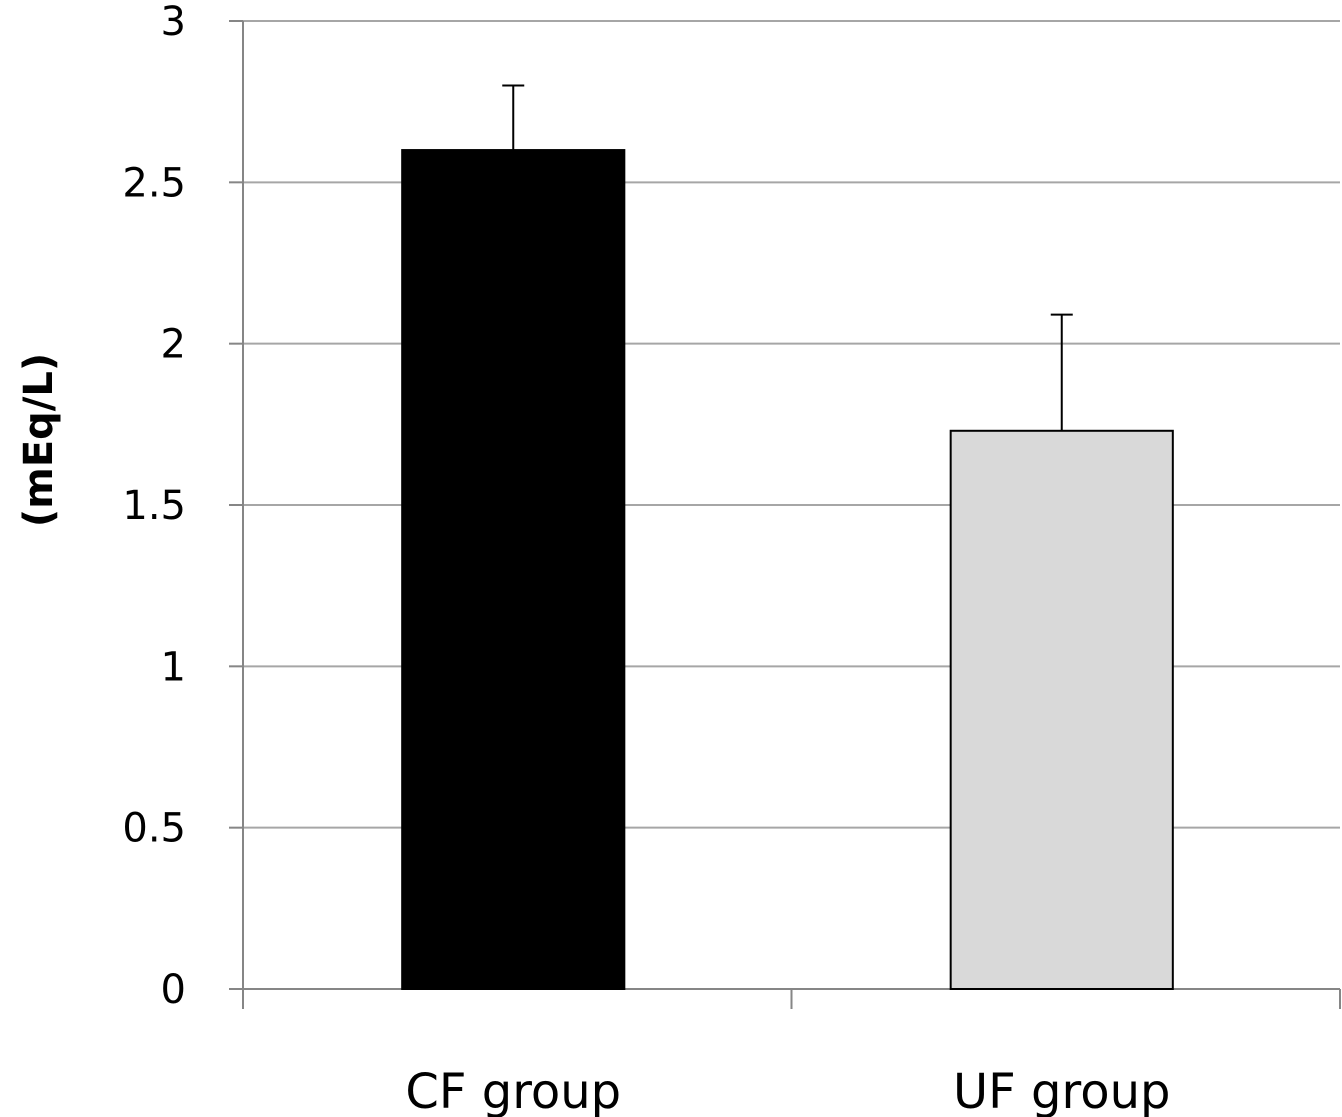  I want to click on x-category-label-1: UF group, so click(1061, 1090).